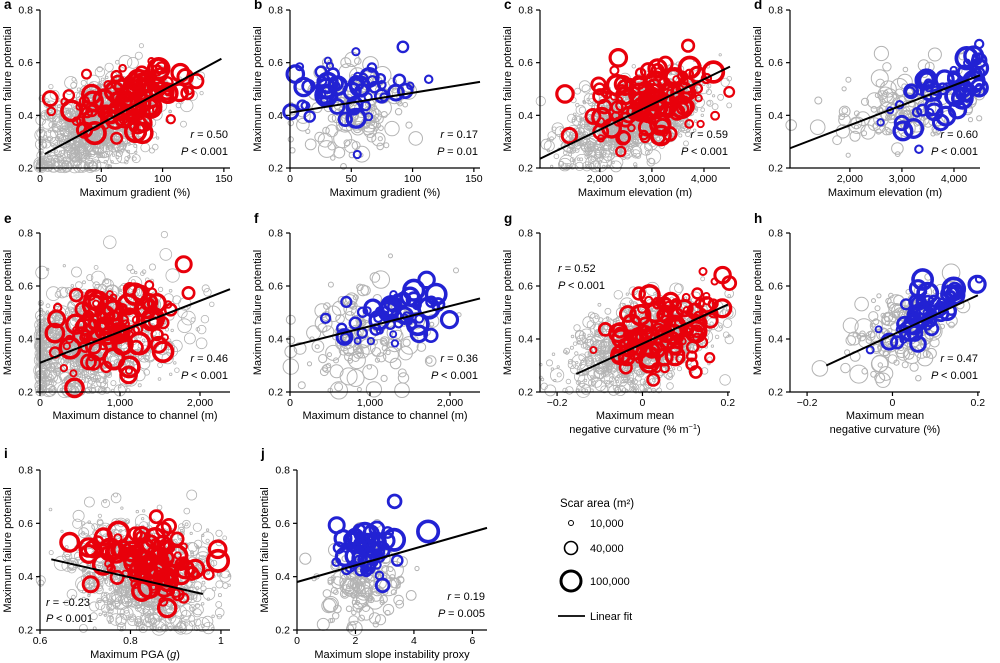 This screenshot has width=1000, height=663. Describe the element at coordinates (461, 614) in the screenshot. I see `p-value: P = 0.005` at that location.